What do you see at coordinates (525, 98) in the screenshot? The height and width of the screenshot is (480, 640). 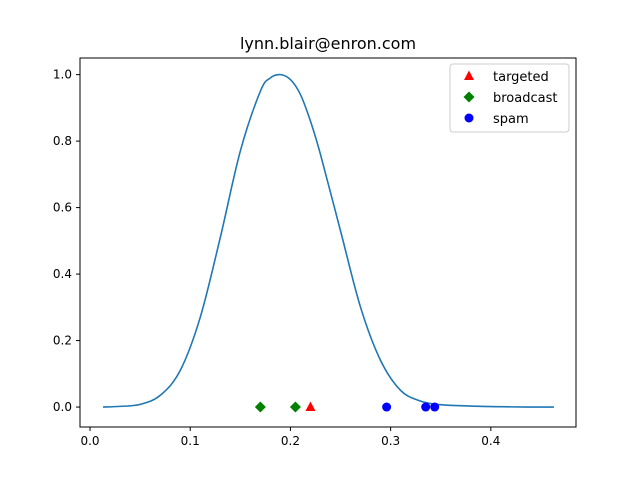 I see `legend-label-broadcast: broadcast` at bounding box center [525, 98].